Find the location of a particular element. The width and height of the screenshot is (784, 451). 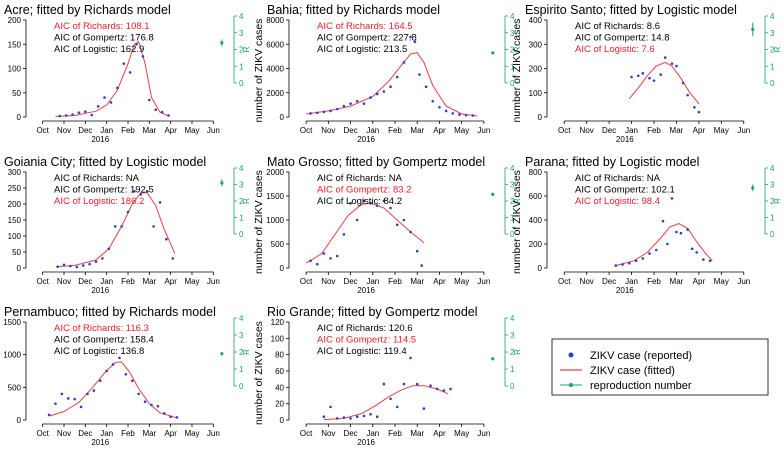

y-tick-label: 500 is located at coordinates (278, 244).